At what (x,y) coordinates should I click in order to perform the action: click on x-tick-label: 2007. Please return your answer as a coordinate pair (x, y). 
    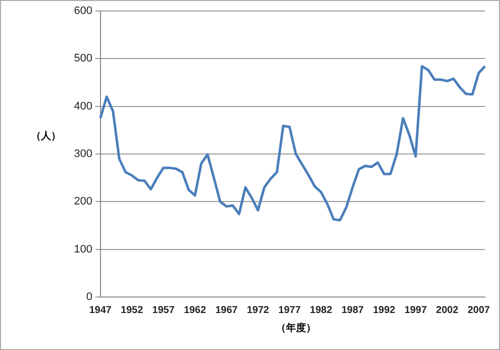
    Looking at the image, I should click on (479, 310).